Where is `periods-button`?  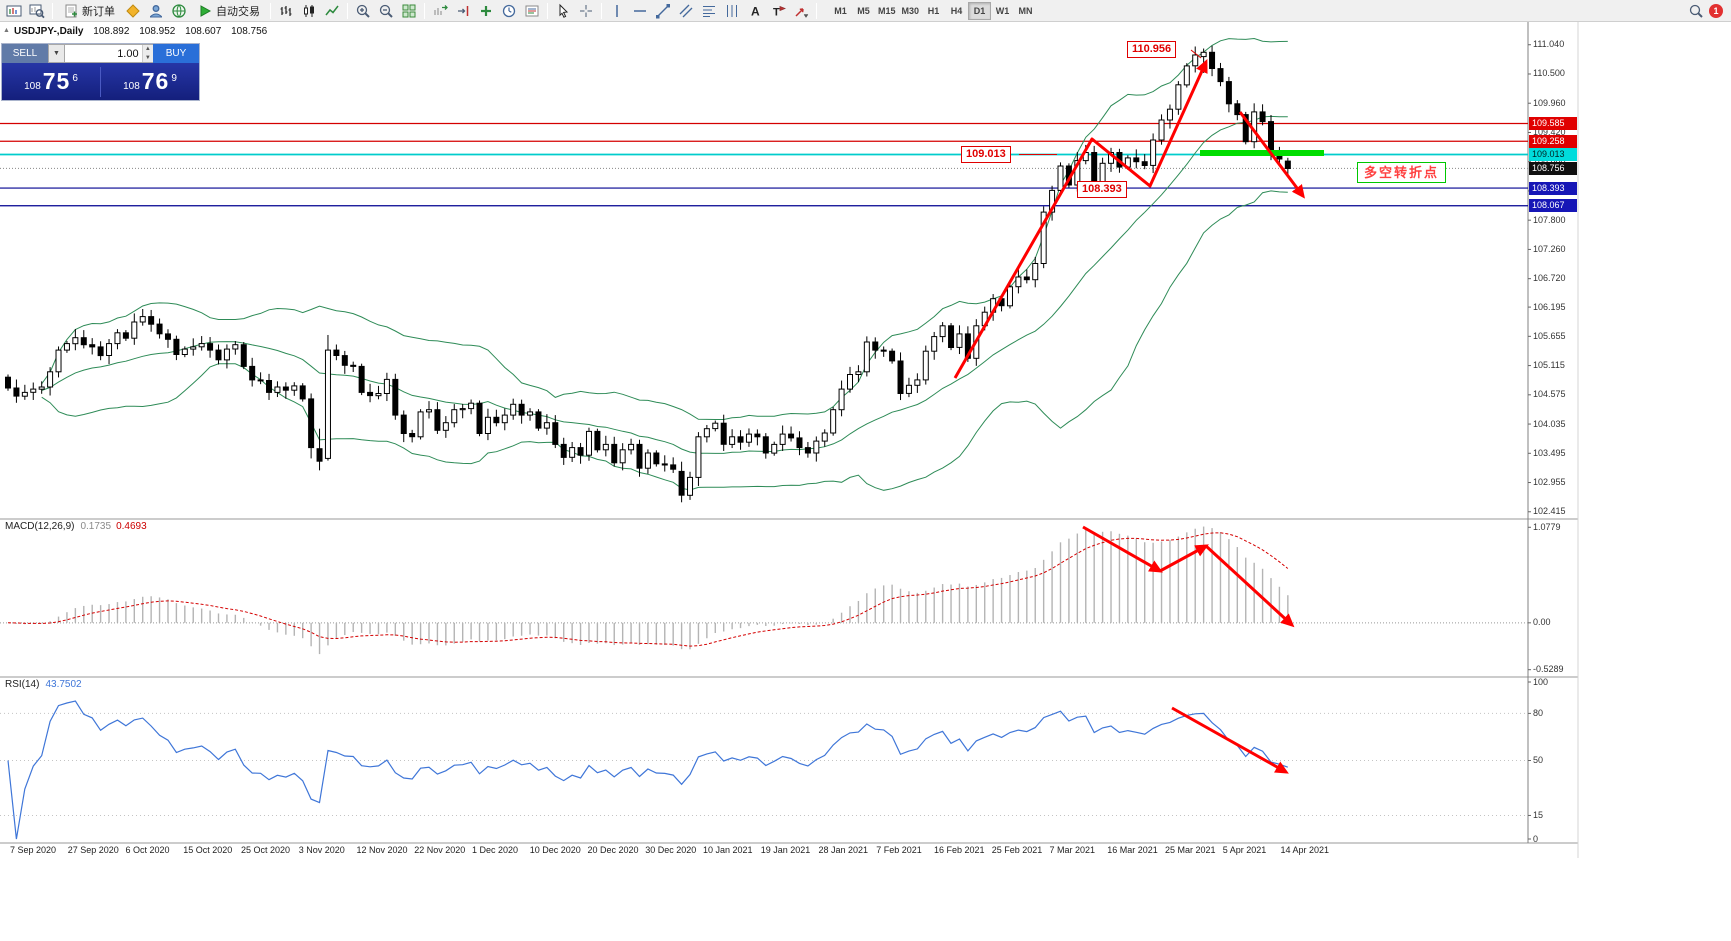 periods-button is located at coordinates (509, 11).